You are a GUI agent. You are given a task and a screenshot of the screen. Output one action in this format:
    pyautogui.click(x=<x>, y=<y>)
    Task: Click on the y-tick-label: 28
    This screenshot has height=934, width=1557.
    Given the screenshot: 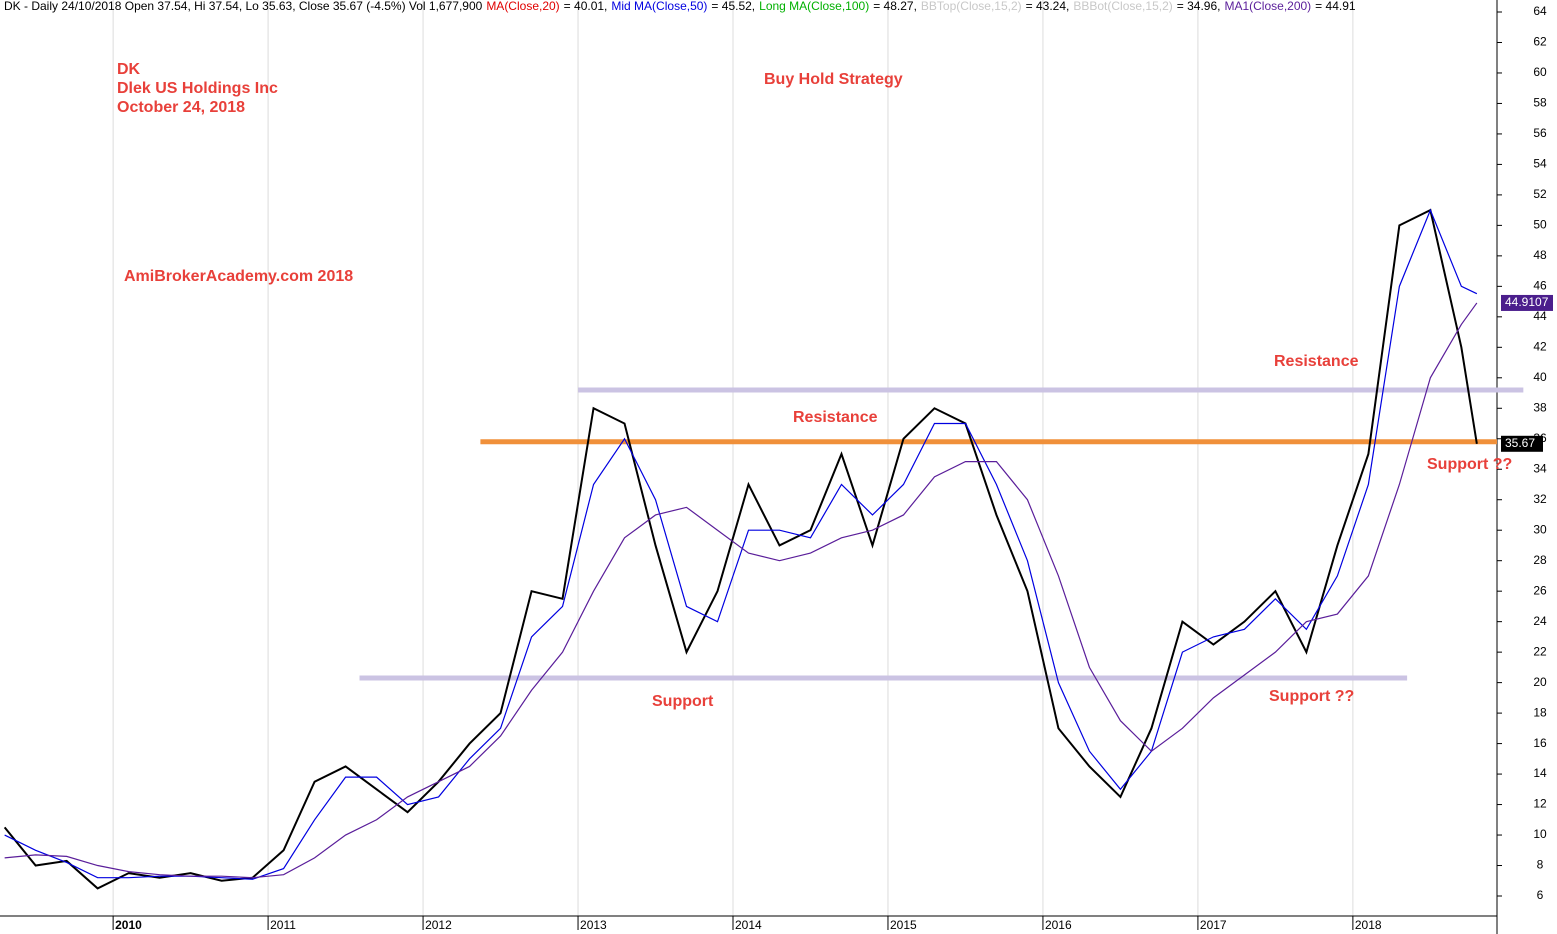 What is the action you would take?
    pyautogui.click(x=1540, y=560)
    